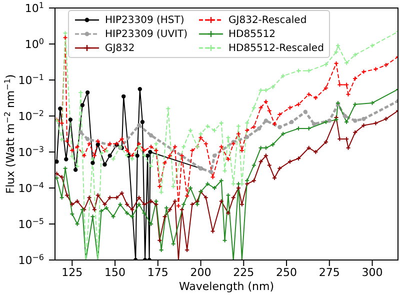 The width and height of the screenshot is (400, 295). Describe the element at coordinates (31, 79) in the screenshot. I see `y-tick-label: 10$^{−1}$` at that location.